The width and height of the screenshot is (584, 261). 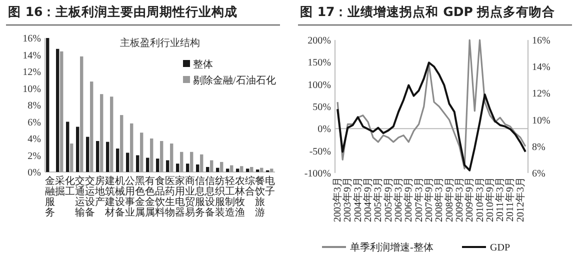 I want to click on x-tick-label: 有色金属, so click(x=150, y=196).